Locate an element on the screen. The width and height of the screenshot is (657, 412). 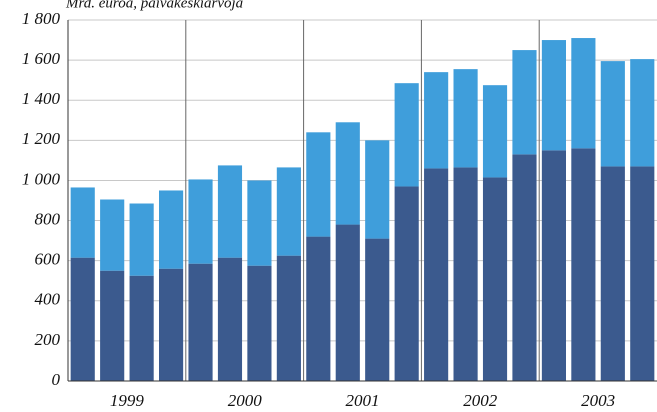
y-tick-label: 600 is located at coordinates (48, 259).